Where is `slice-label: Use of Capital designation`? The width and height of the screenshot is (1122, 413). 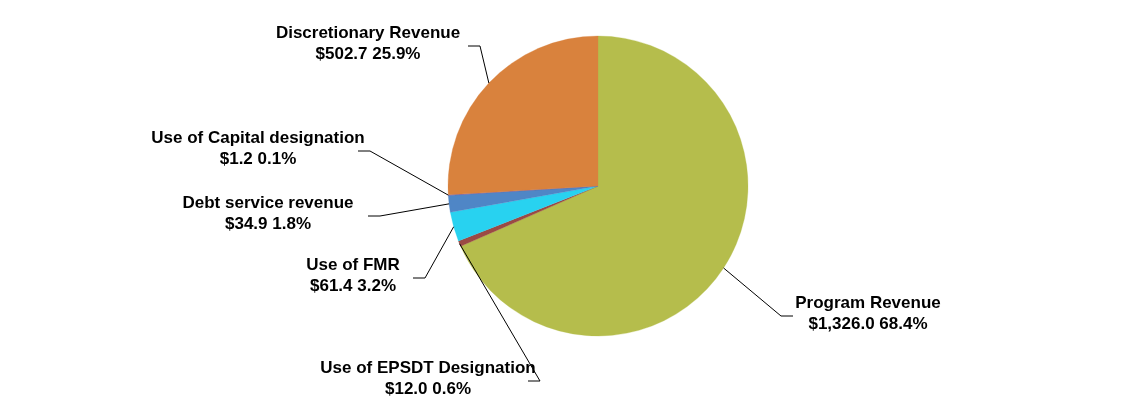
slice-label: Use of Capital designation is located at coordinates (258, 137).